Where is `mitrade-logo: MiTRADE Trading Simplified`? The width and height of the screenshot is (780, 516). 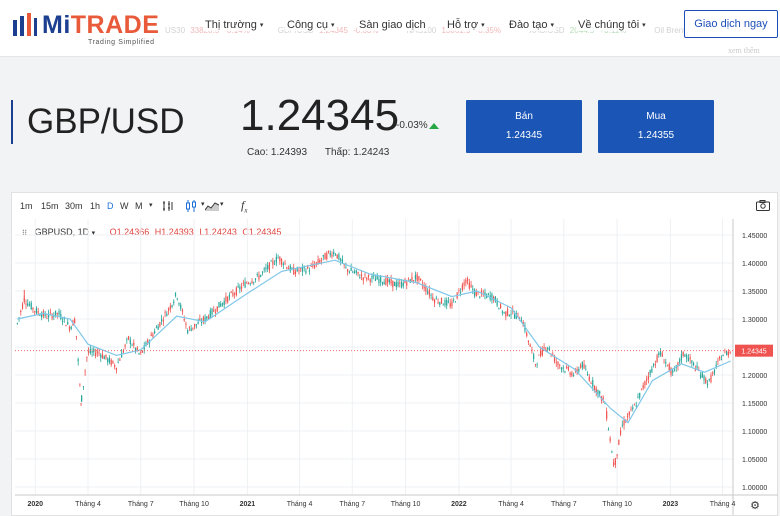 mitrade-logo: MiTRADE Trading Simplified is located at coordinates (87, 29).